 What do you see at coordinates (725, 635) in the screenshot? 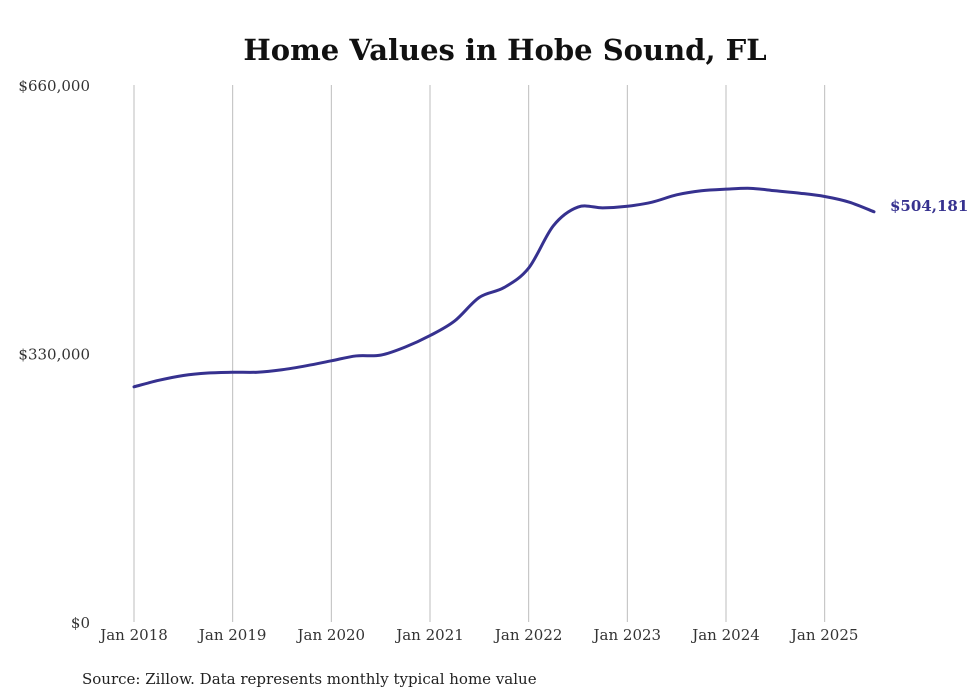
I see `x-tick-label: Jan 2024` at bounding box center [725, 635].